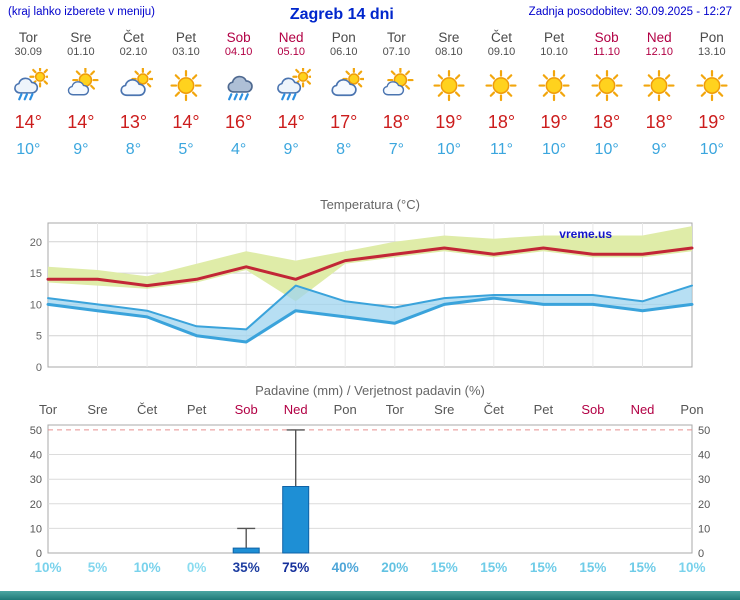  I want to click on day-date: 01.10, so click(81, 52).